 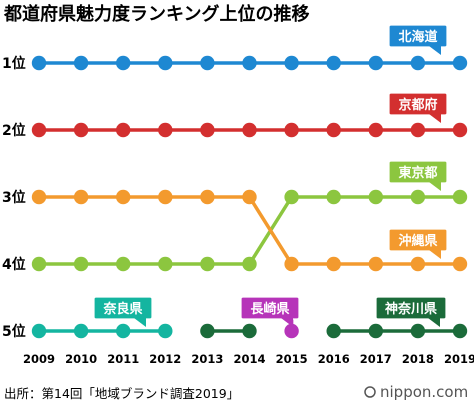 What do you see at coordinates (121, 393) in the screenshot?
I see `source-note: 出所：第14回「地域ブランド調査2019」` at bounding box center [121, 393].